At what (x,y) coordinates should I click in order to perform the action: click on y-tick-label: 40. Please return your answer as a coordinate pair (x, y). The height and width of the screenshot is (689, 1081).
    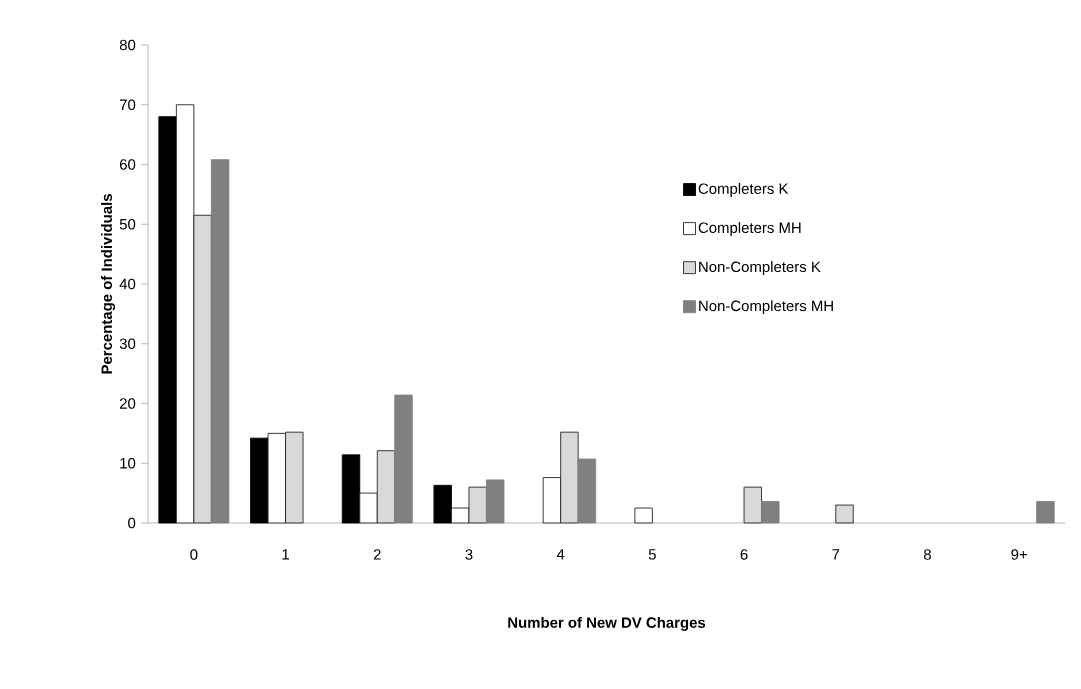
    Looking at the image, I should click on (127, 284).